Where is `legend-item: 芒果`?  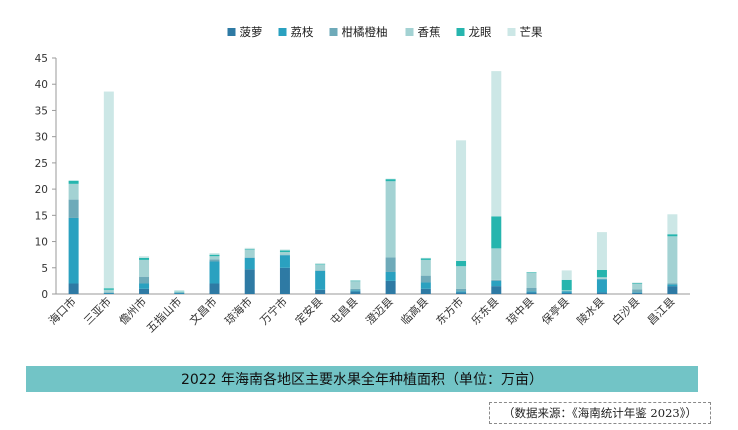
legend-item: 芒果 is located at coordinates (525, 32).